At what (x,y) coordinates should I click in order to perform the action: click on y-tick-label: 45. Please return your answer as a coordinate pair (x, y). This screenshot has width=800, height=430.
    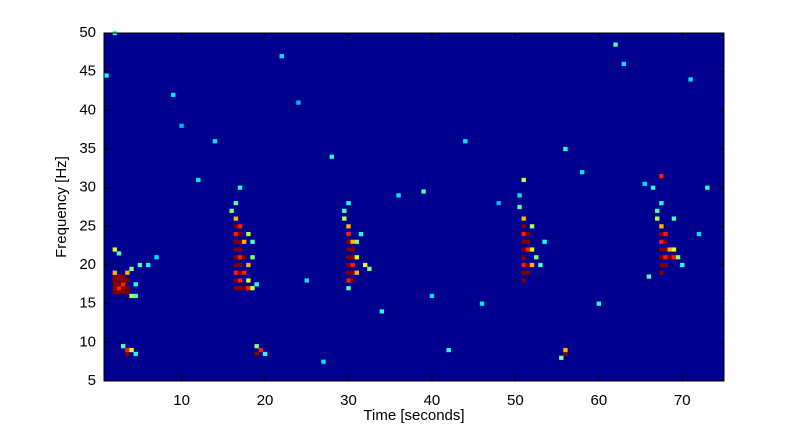
    Looking at the image, I should click on (87, 71).